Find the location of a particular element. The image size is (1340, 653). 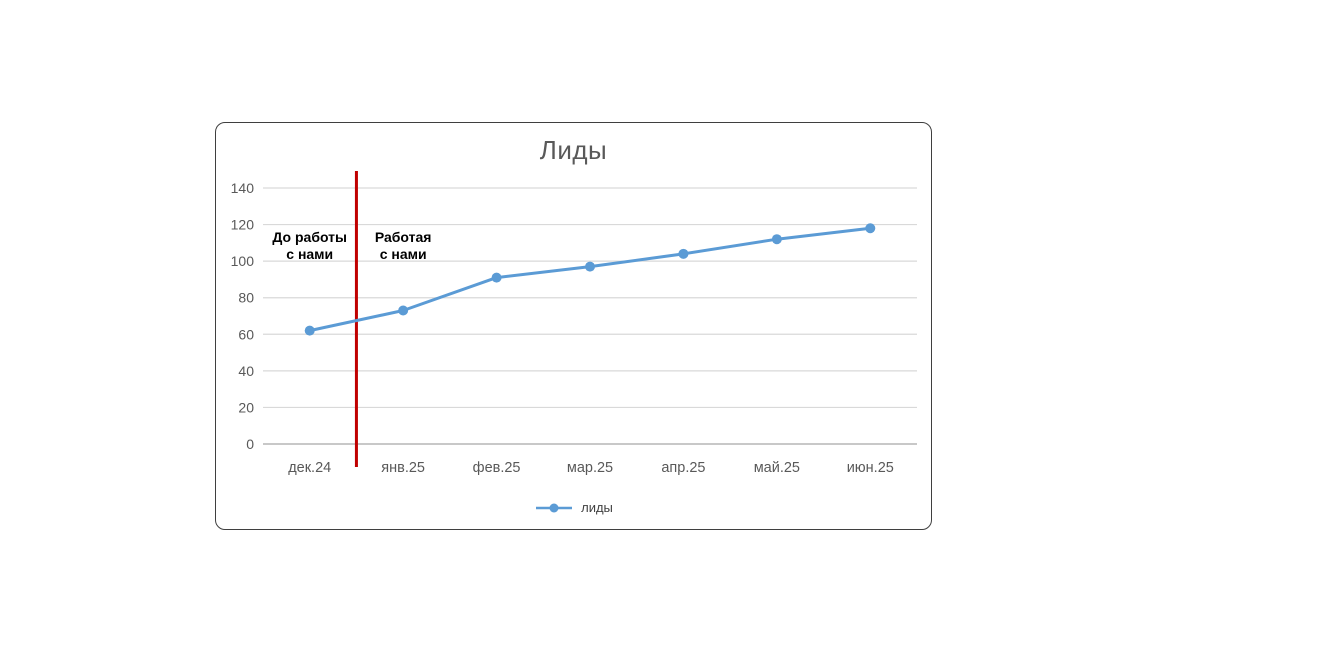

annotation-before-divider: До работы is located at coordinates (309, 237).